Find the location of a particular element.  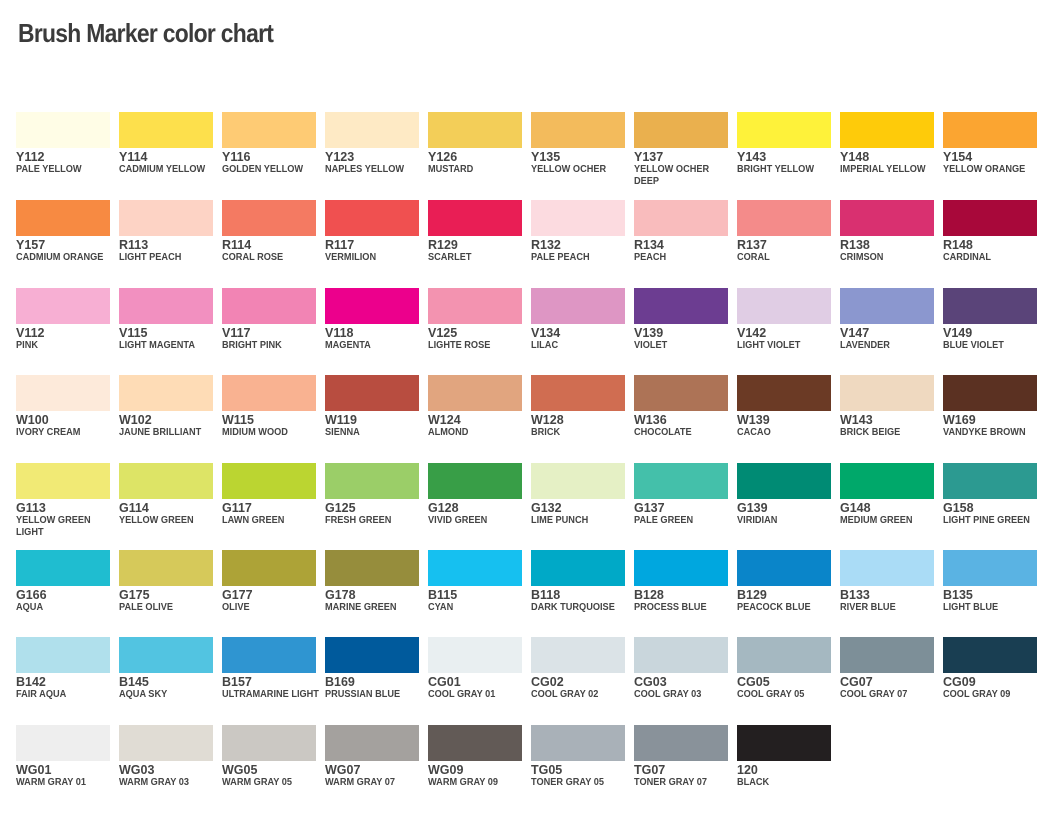

color-swatch-item: Y114 CADMIUM YELLOW is located at coordinates (166, 144).